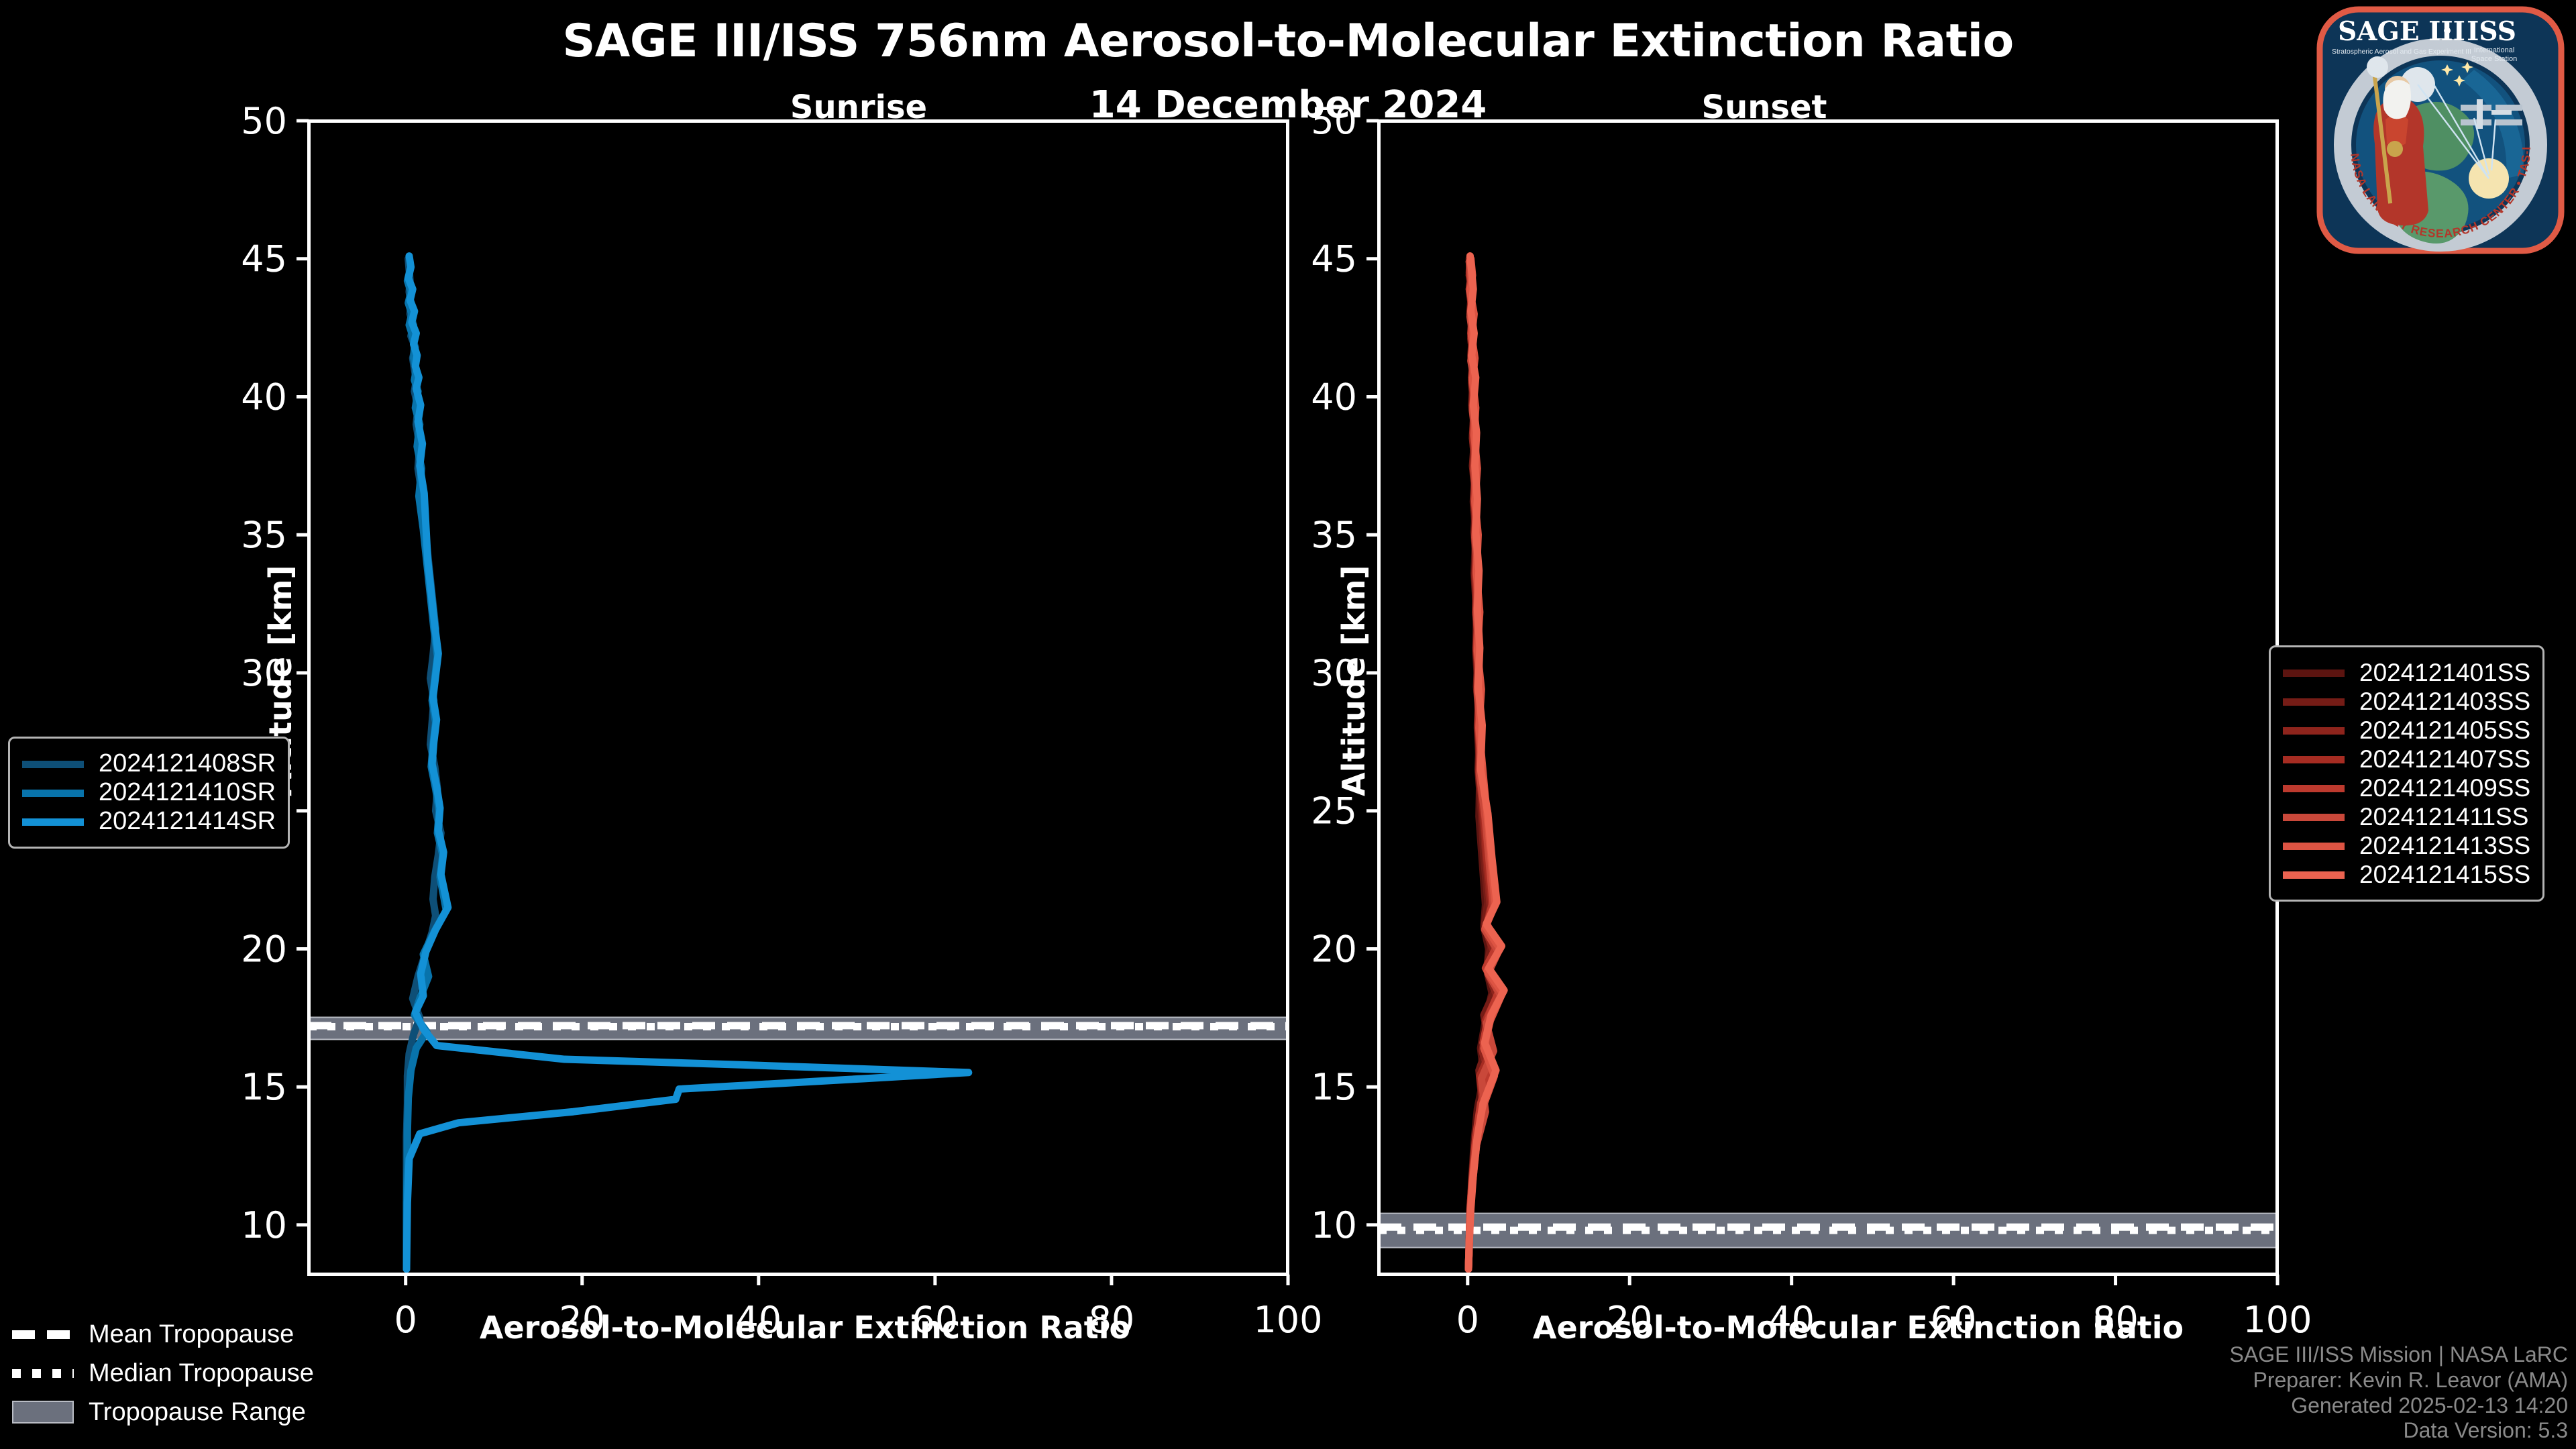 The width and height of the screenshot is (2576, 1449). I want to click on legend-sunrise-item: 2024121410SR, so click(149, 792).